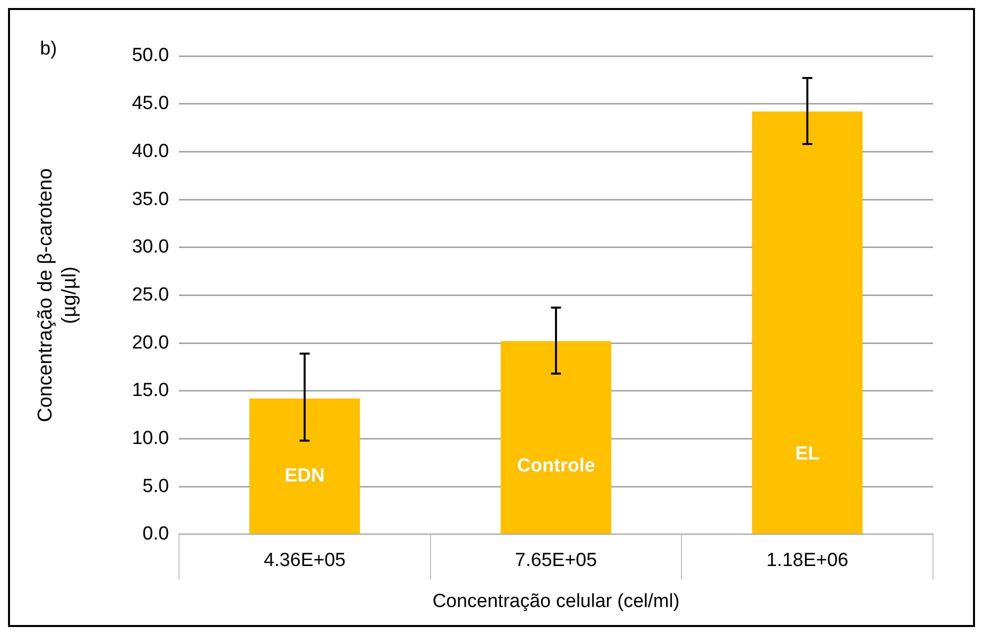 This screenshot has width=981, height=633. I want to click on y-tick-label: 30.0, so click(150, 247).